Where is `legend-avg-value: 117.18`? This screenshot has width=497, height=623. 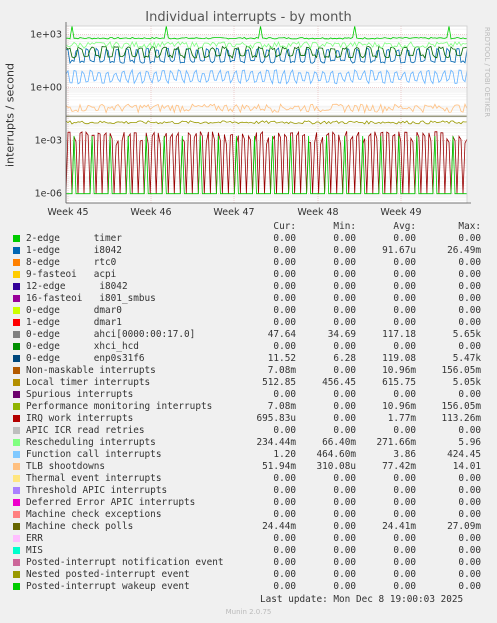
legend-avg-value: 117.18 is located at coordinates (399, 334).